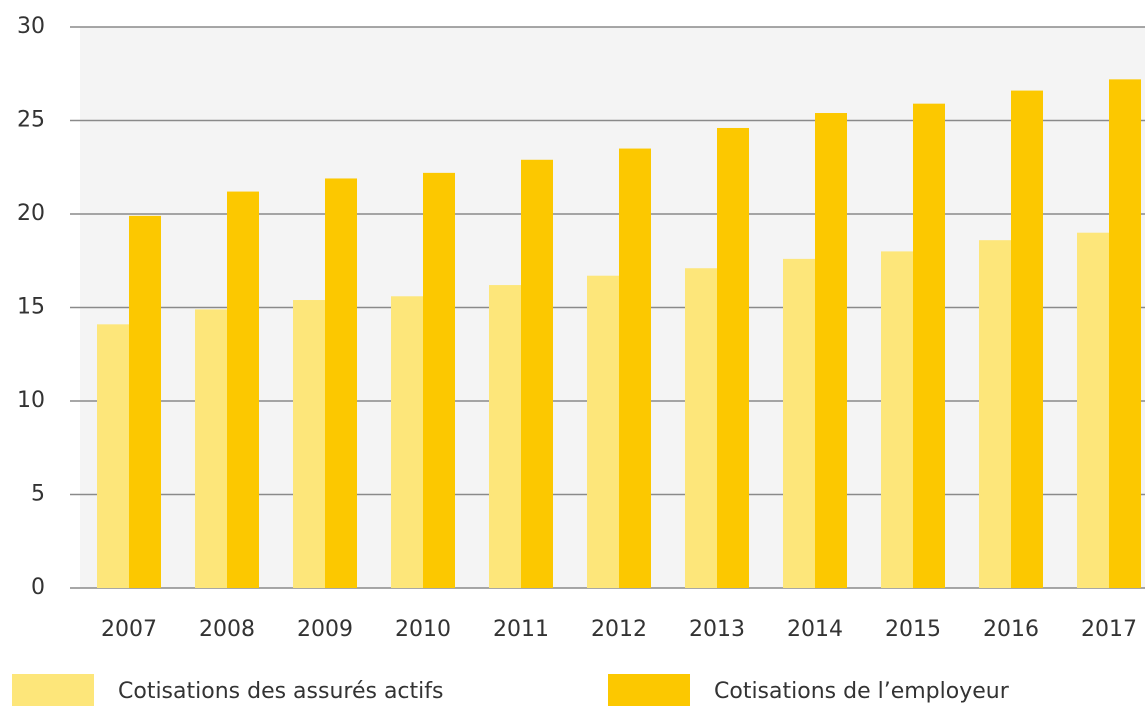 The image size is (1145, 713). What do you see at coordinates (31, 307) in the screenshot?
I see `y-tick-label: 15` at bounding box center [31, 307].